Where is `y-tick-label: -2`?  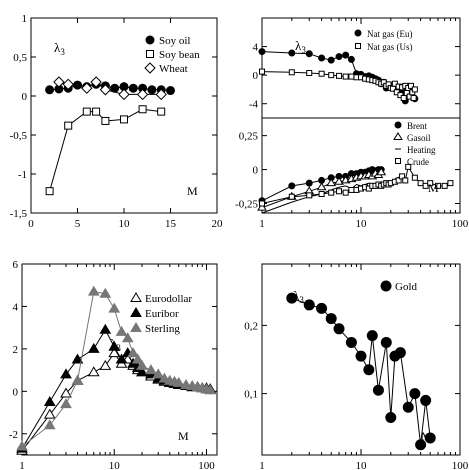
y-tick-label: -2 is located at coordinates (13, 435).